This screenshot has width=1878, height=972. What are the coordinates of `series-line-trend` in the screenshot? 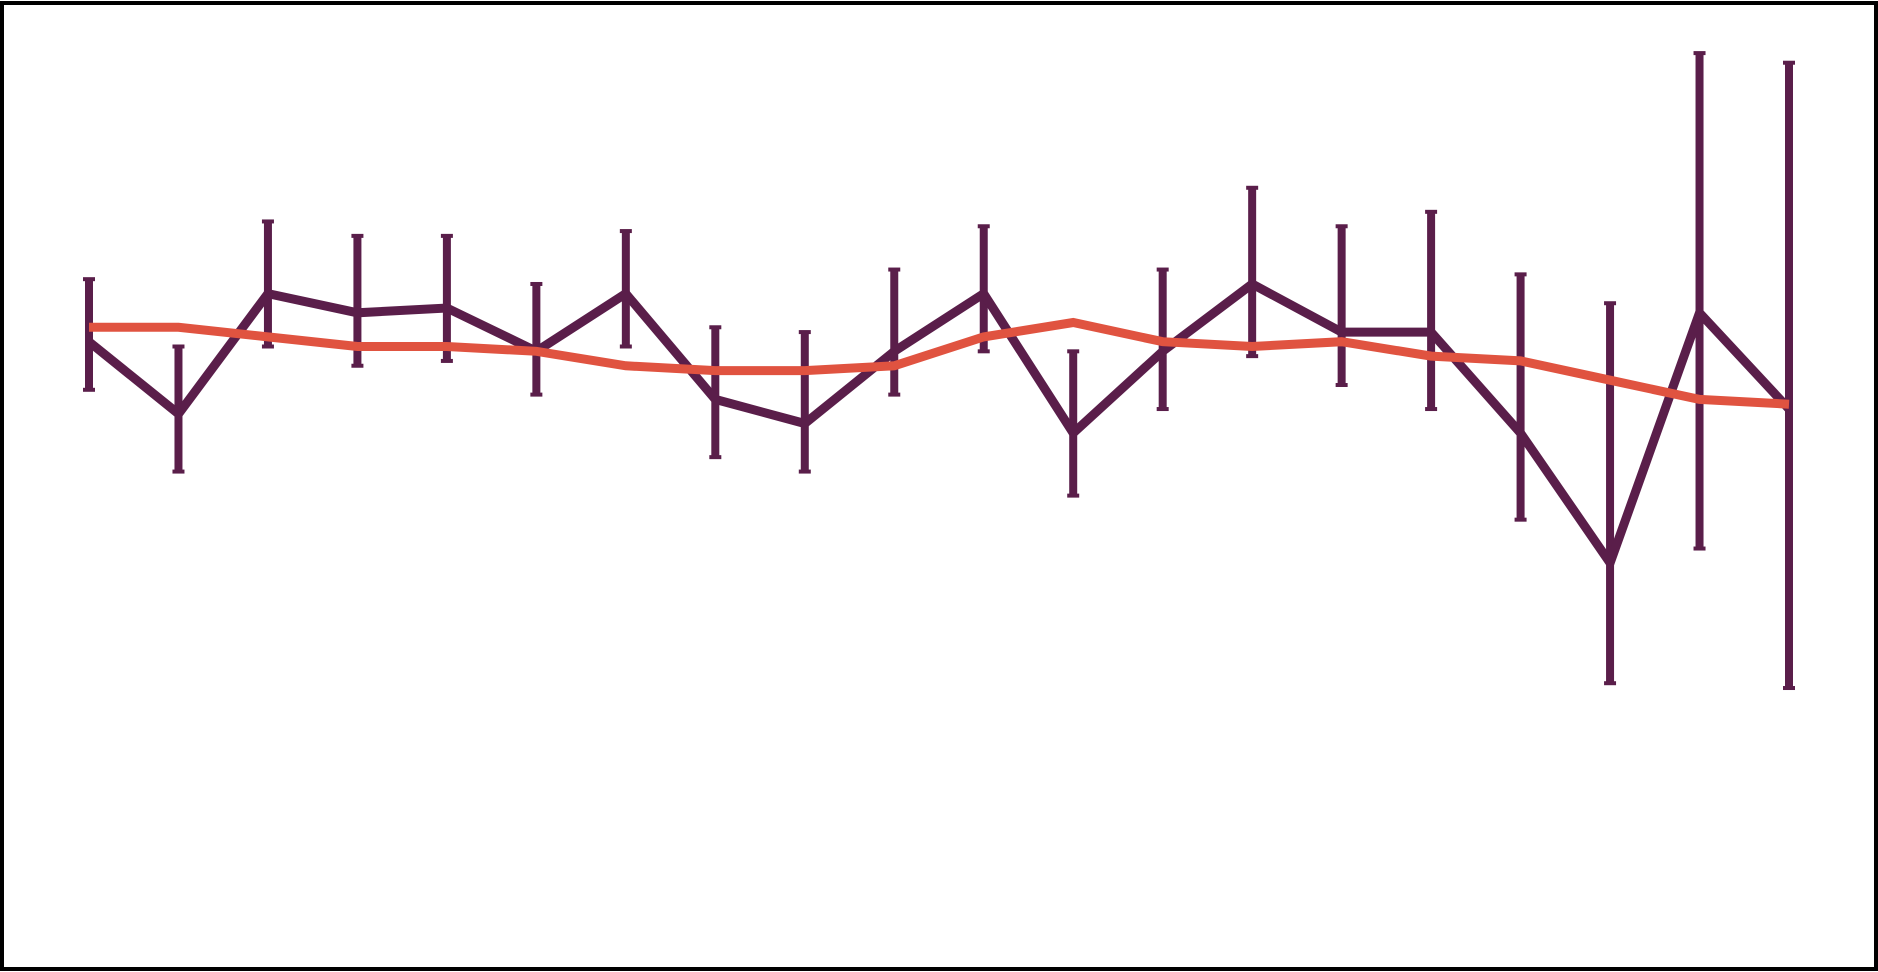 It's located at (939, 363).